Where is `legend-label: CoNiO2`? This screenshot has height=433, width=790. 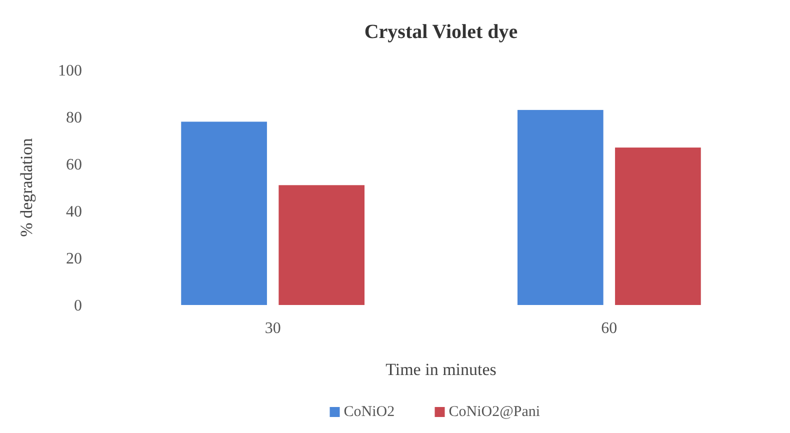 legend-label: CoNiO2 is located at coordinates (369, 412).